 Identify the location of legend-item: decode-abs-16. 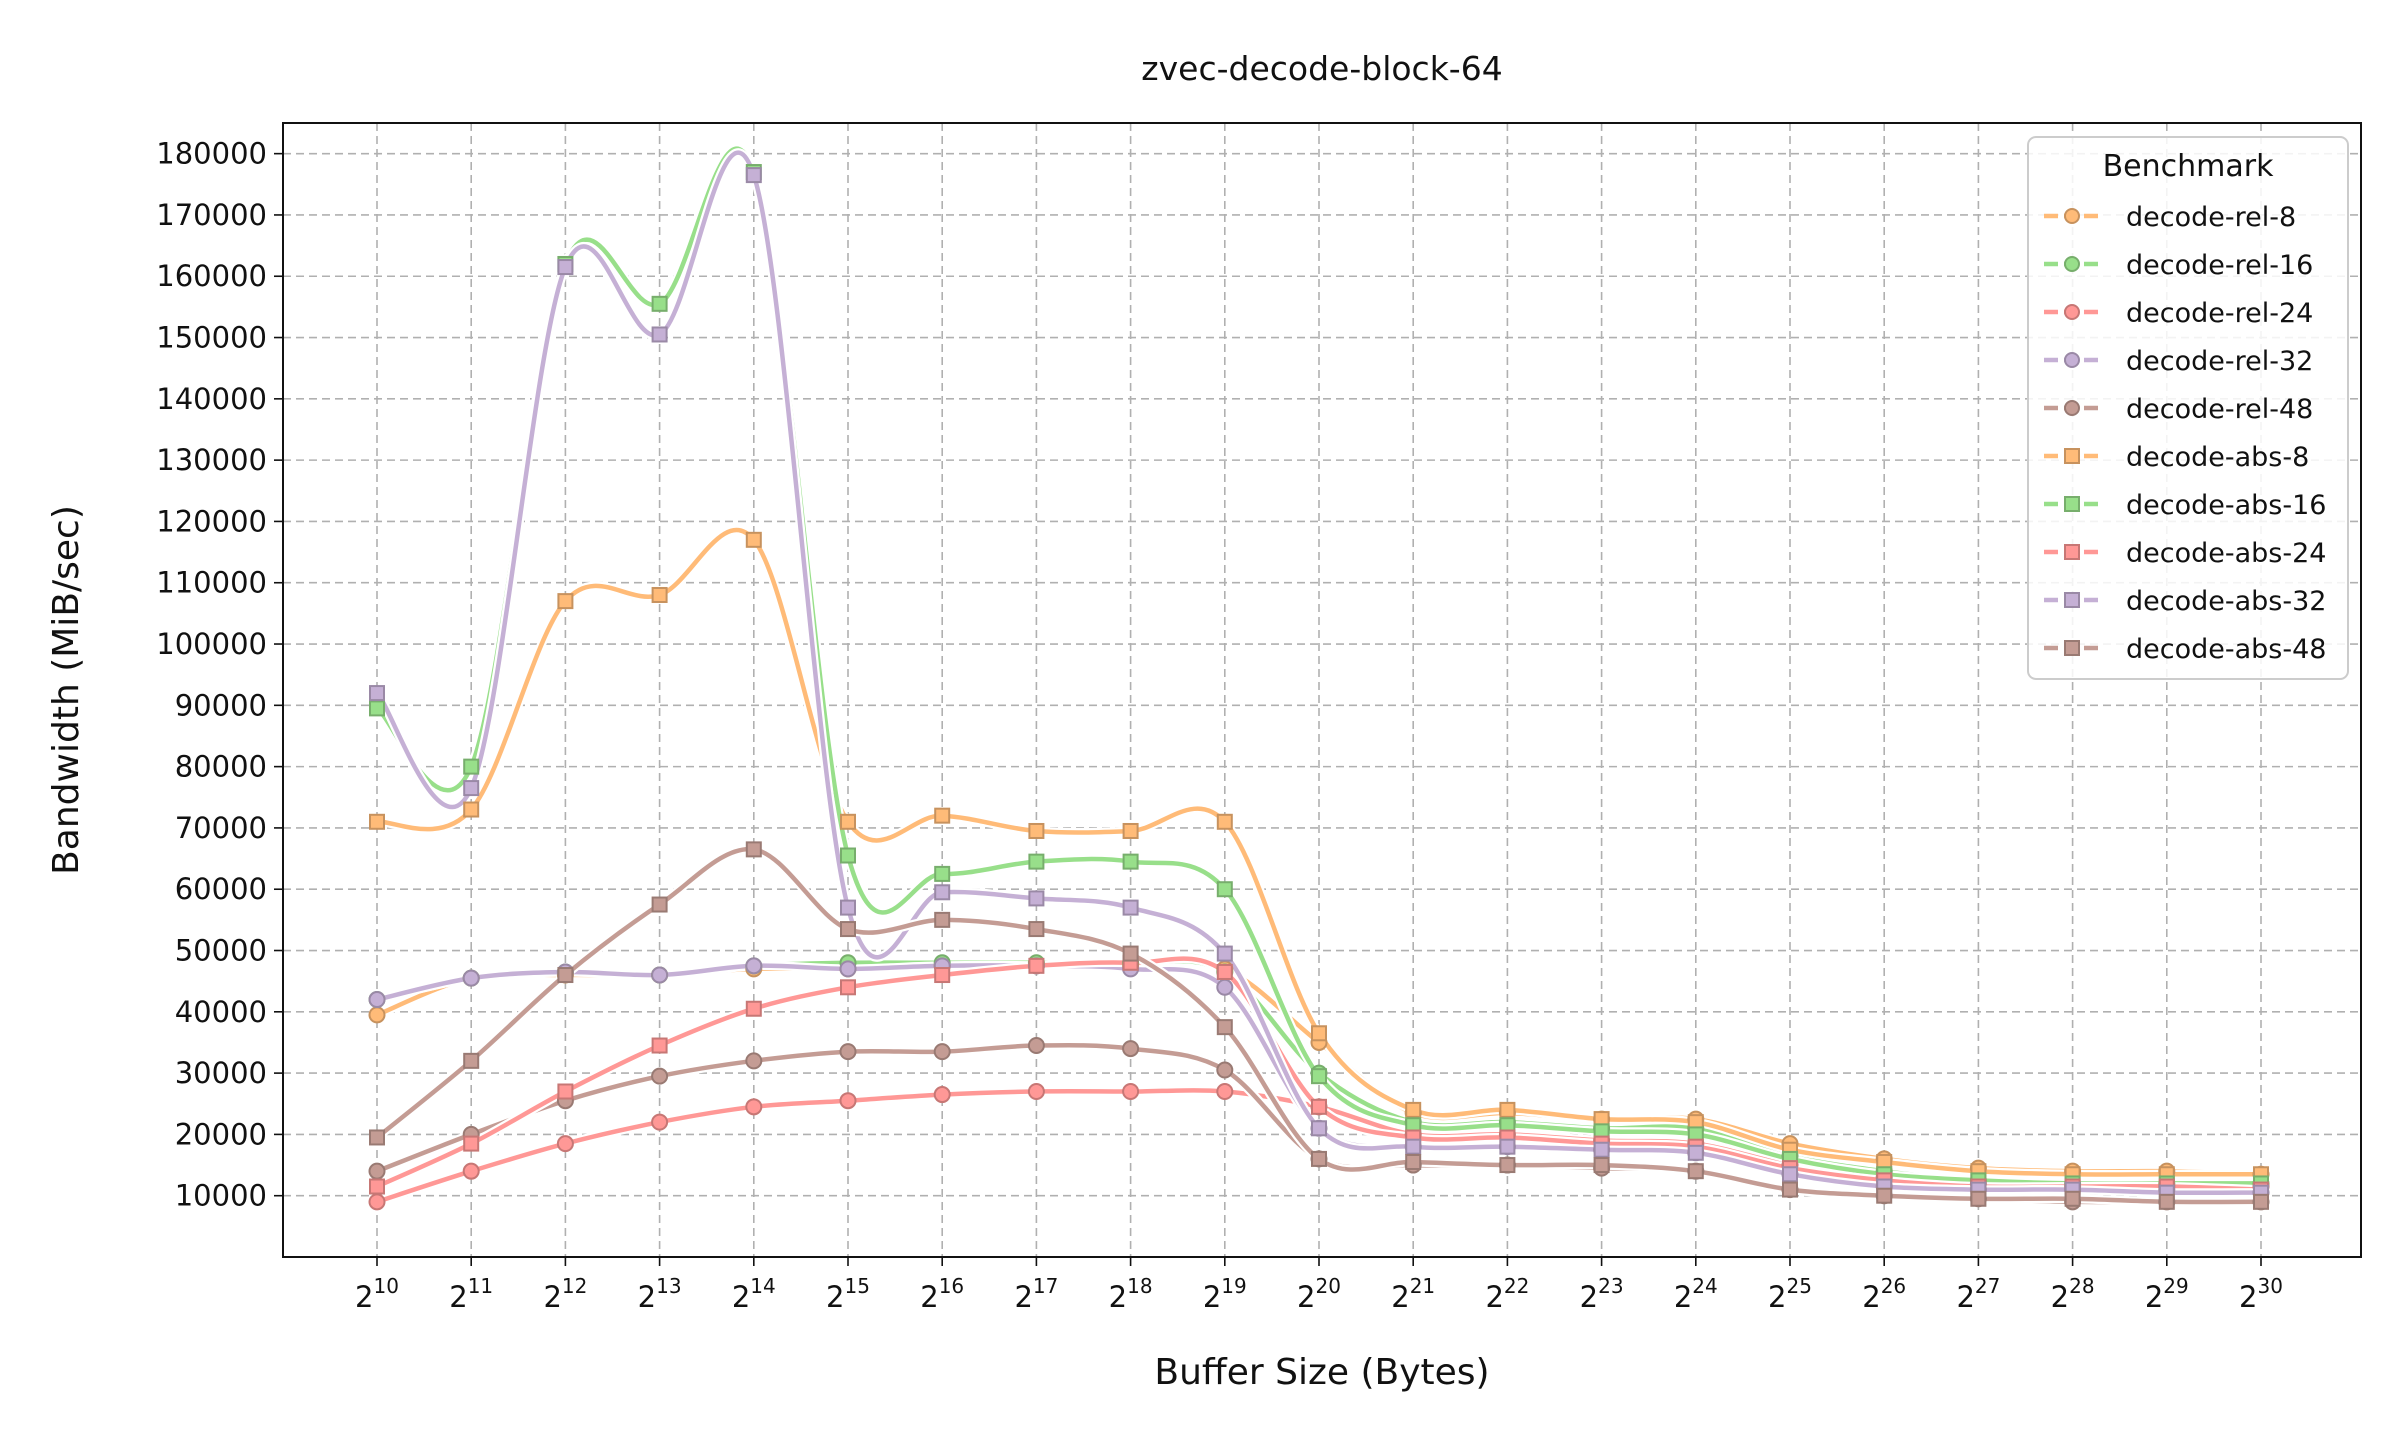
(2185, 505).